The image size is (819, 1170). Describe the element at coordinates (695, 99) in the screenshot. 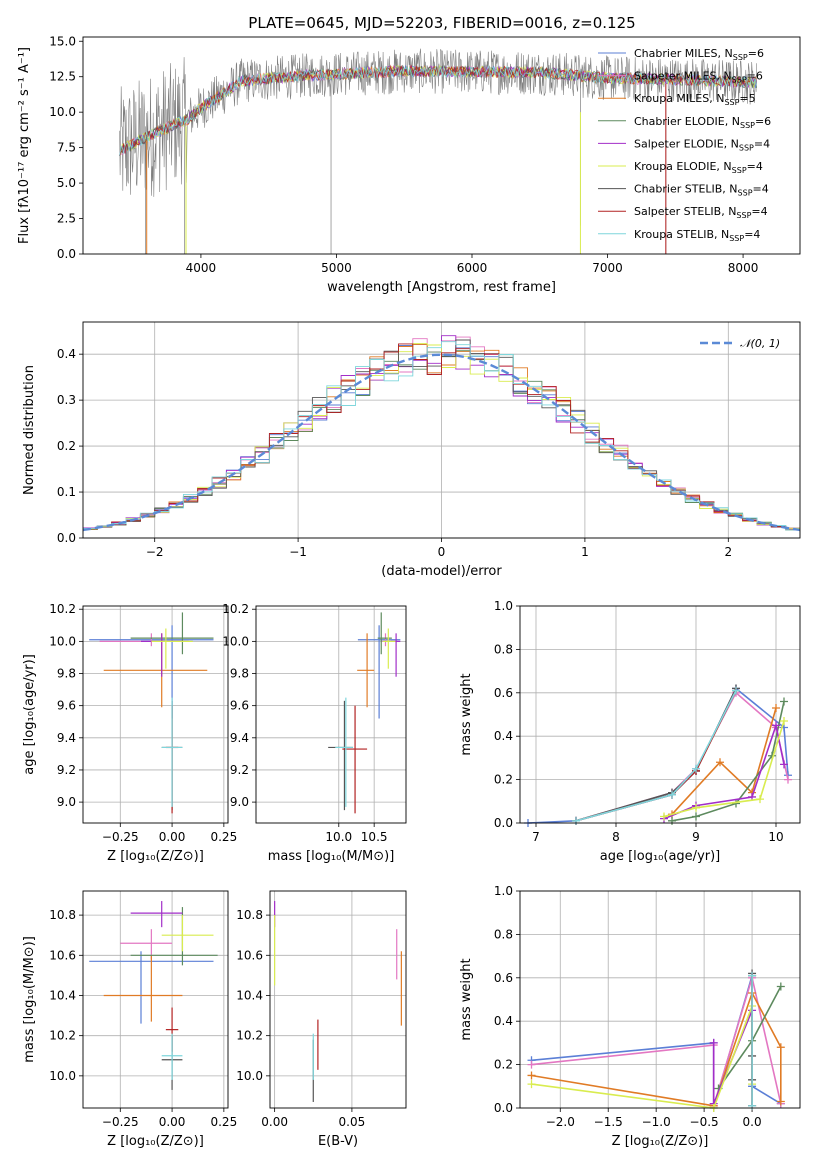

I see `spectrum-legend-entry: Kroupa MILES, NSSP=5` at that location.